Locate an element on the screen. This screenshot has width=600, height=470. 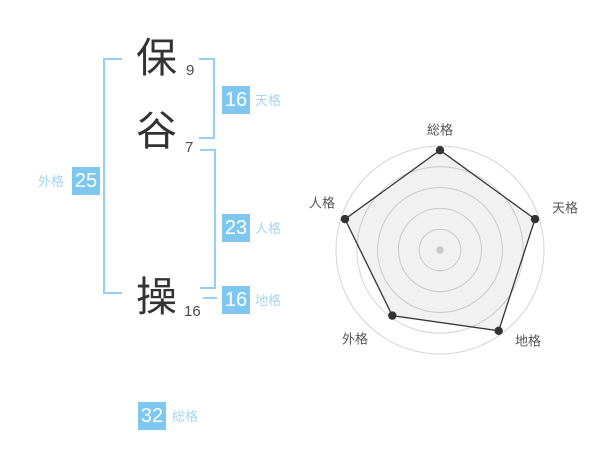
name-char-1: 保 is located at coordinates (156, 58).